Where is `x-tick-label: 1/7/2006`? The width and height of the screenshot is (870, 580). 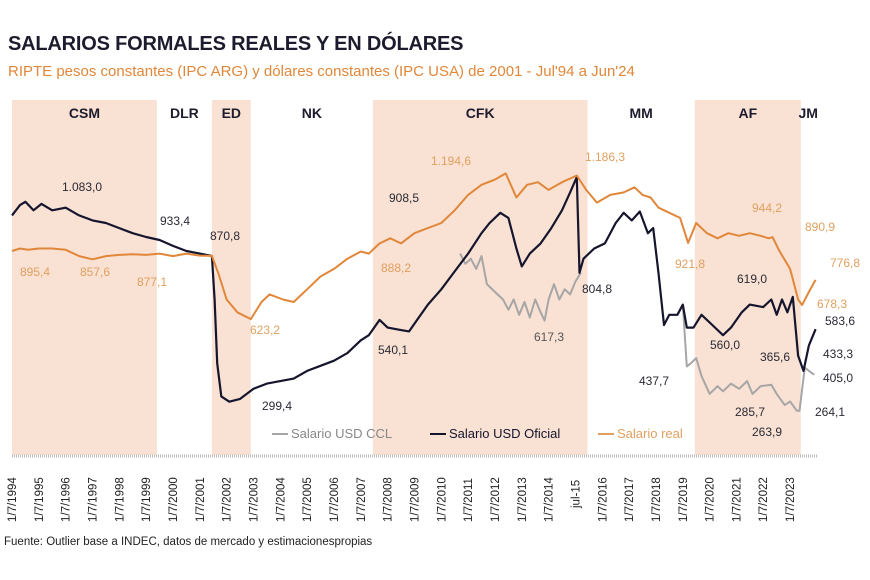 x-tick-label: 1/7/2006 is located at coordinates (335, 499).